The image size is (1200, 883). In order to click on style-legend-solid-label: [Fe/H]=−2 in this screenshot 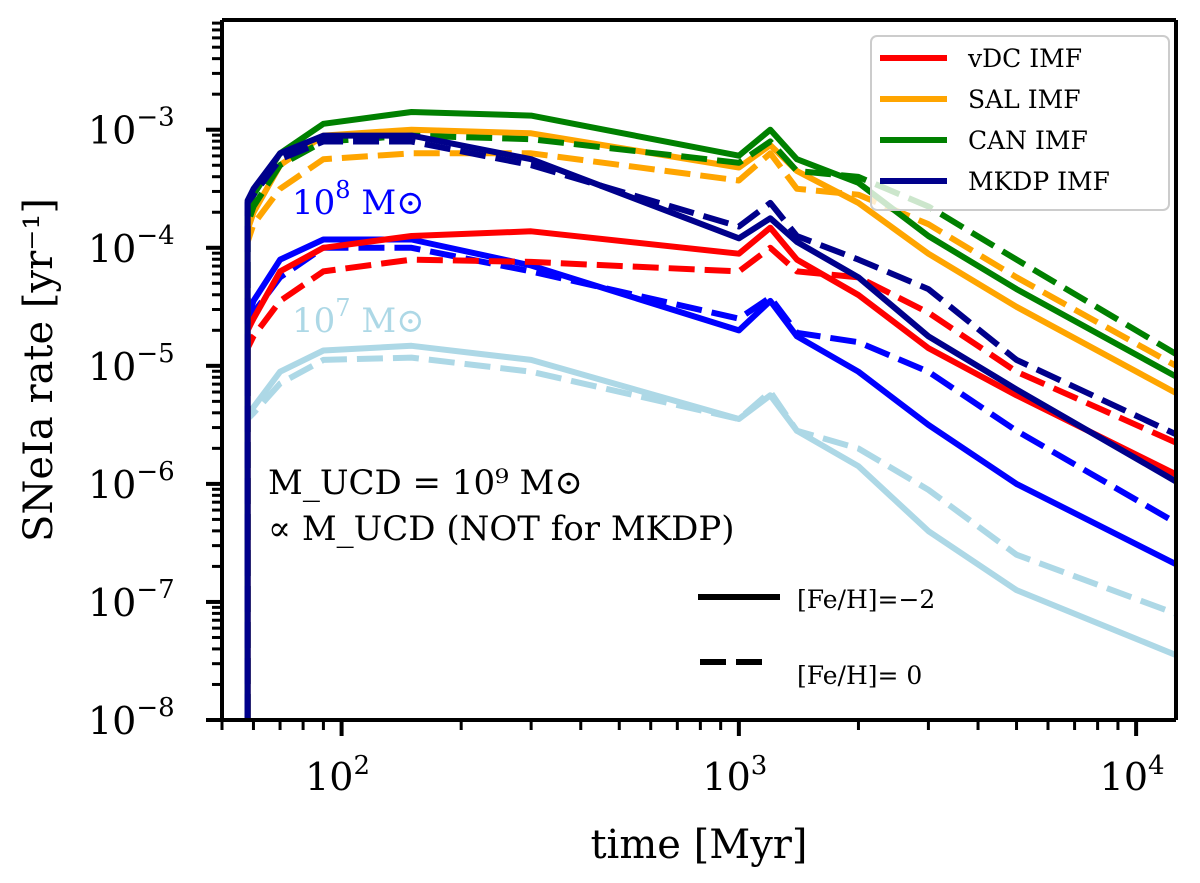, I will do `click(866, 599)`.